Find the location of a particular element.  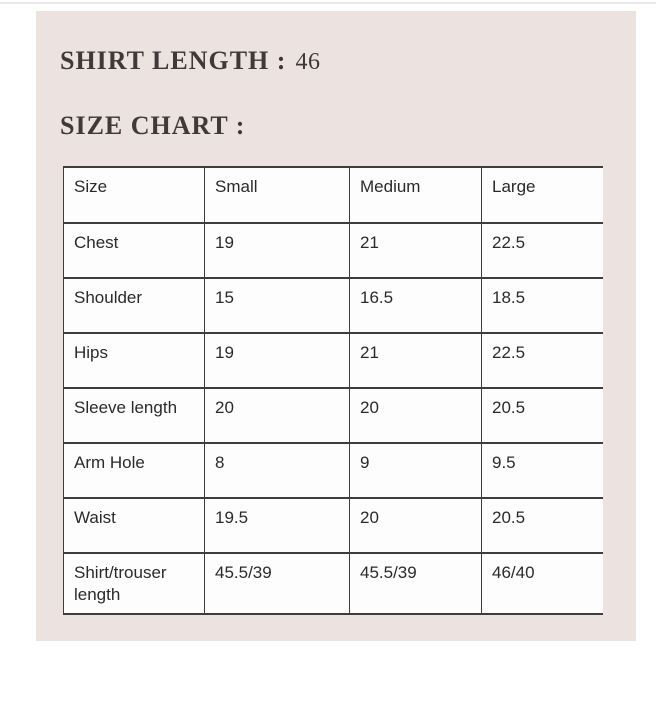

row-label-cell: Shoulder is located at coordinates (134, 305).